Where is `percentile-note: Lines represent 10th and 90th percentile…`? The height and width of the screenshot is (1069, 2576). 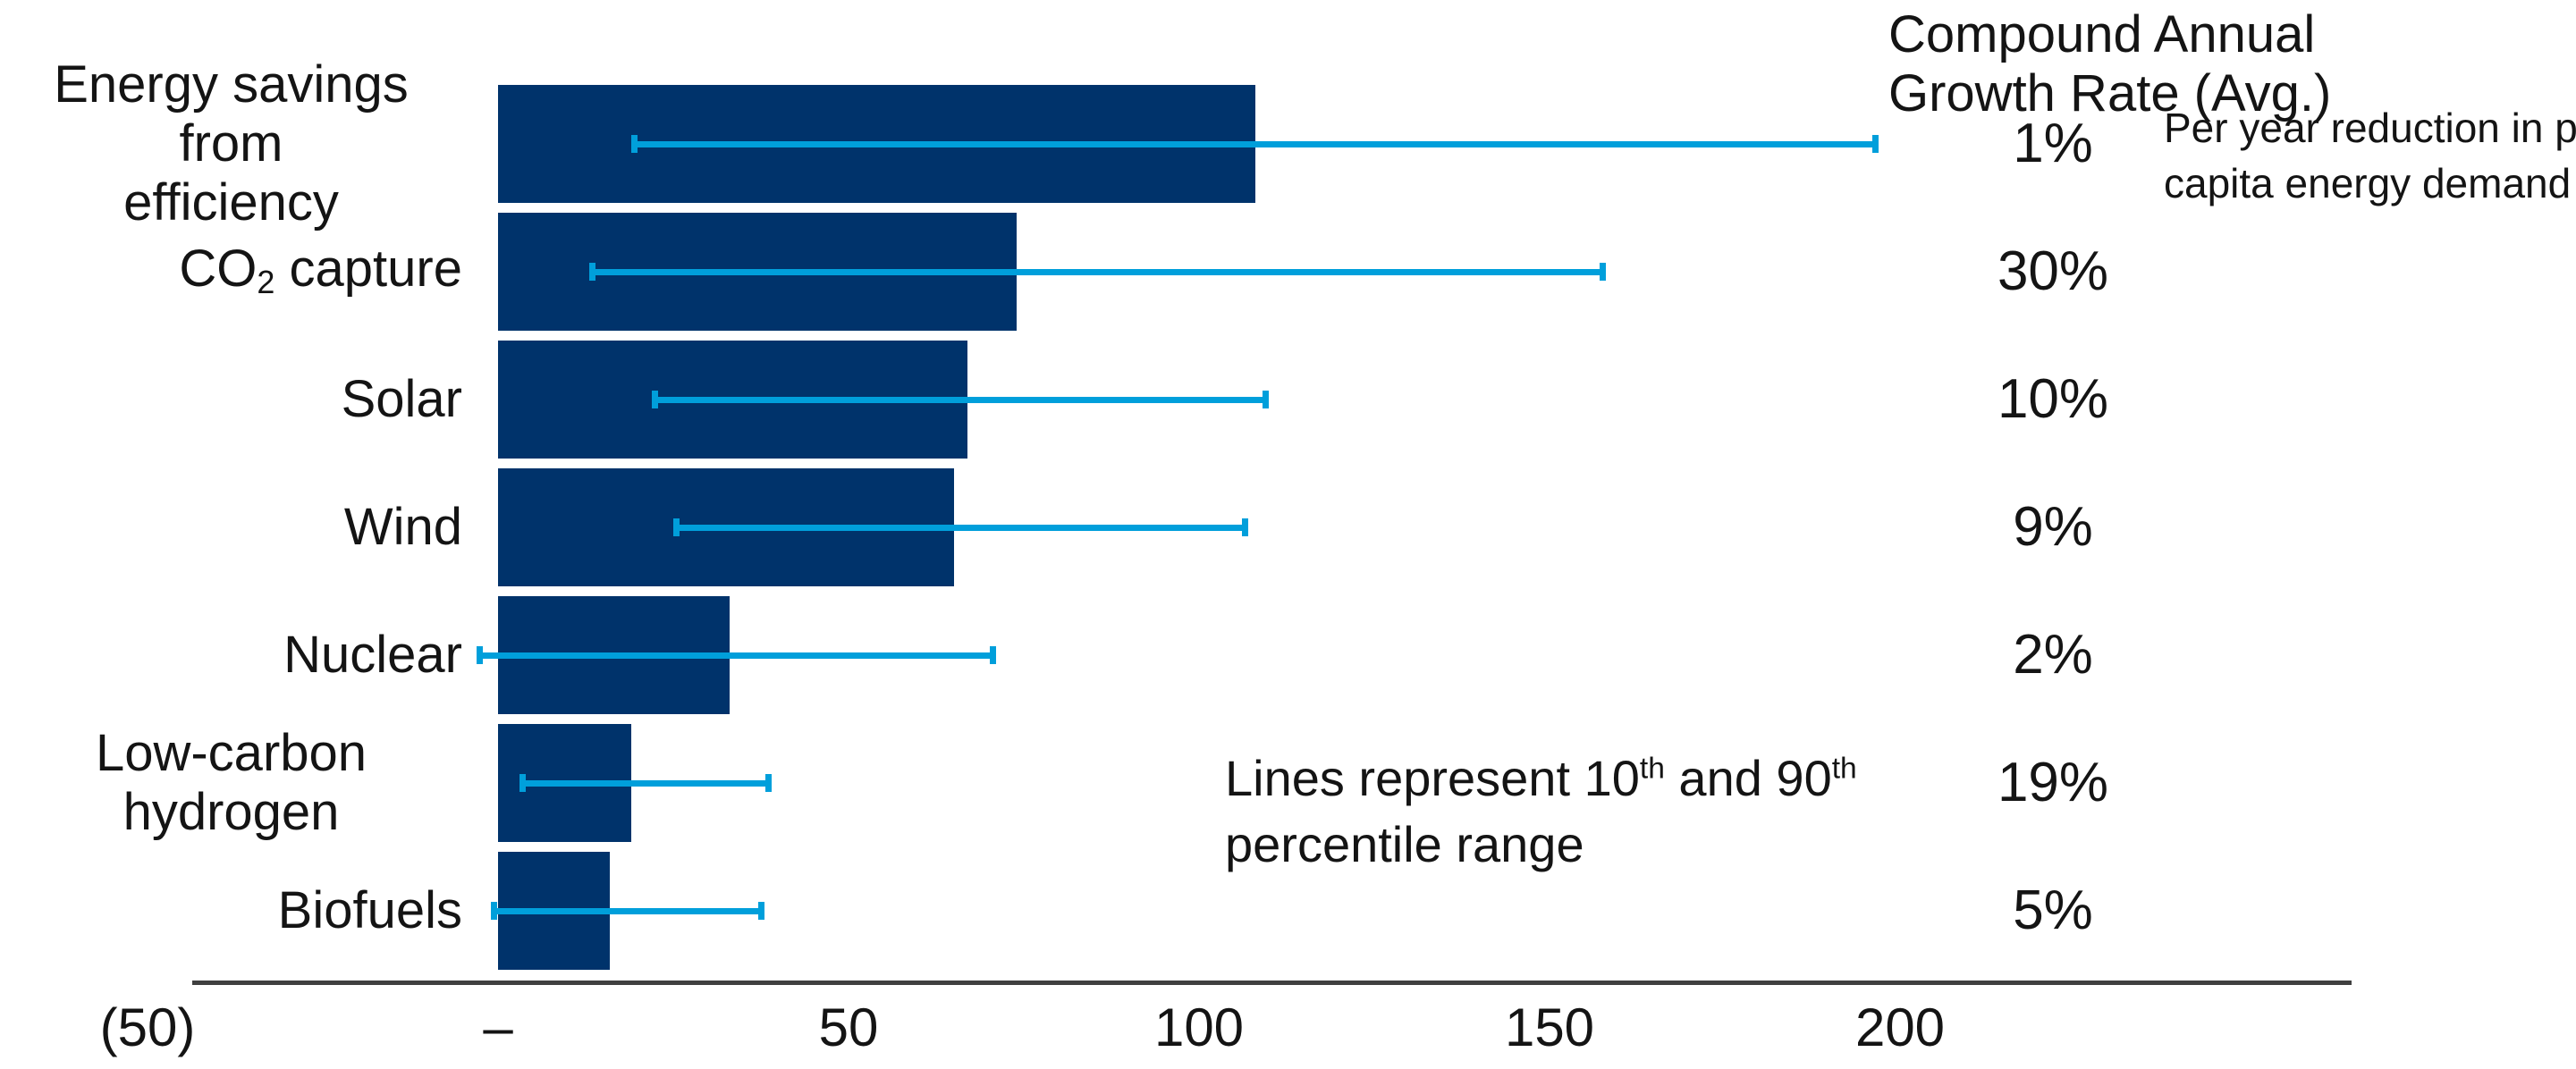 percentile-note: Lines represent 10th and 90th percentile… is located at coordinates (1541, 812).